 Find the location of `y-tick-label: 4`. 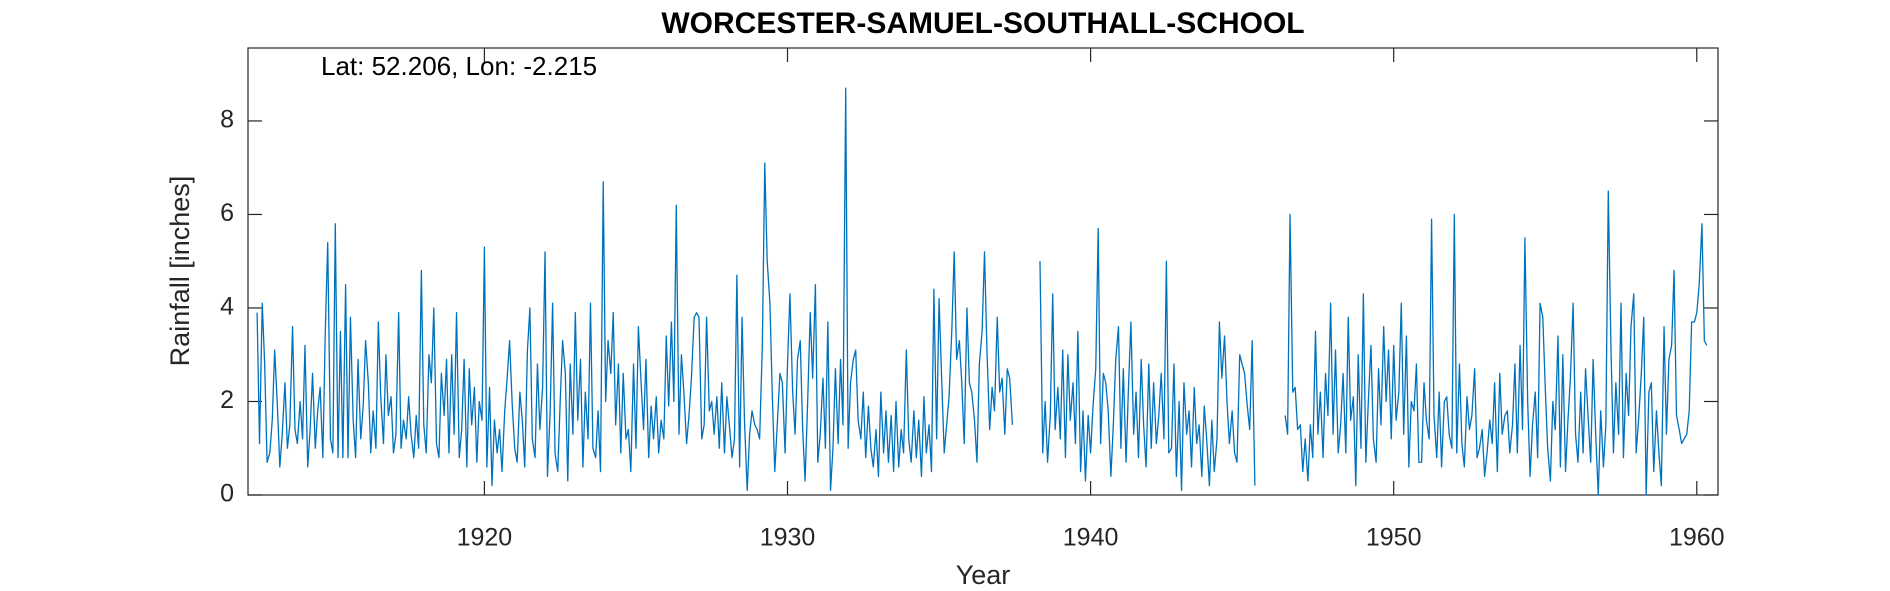

y-tick-label: 4 is located at coordinates (227, 307).